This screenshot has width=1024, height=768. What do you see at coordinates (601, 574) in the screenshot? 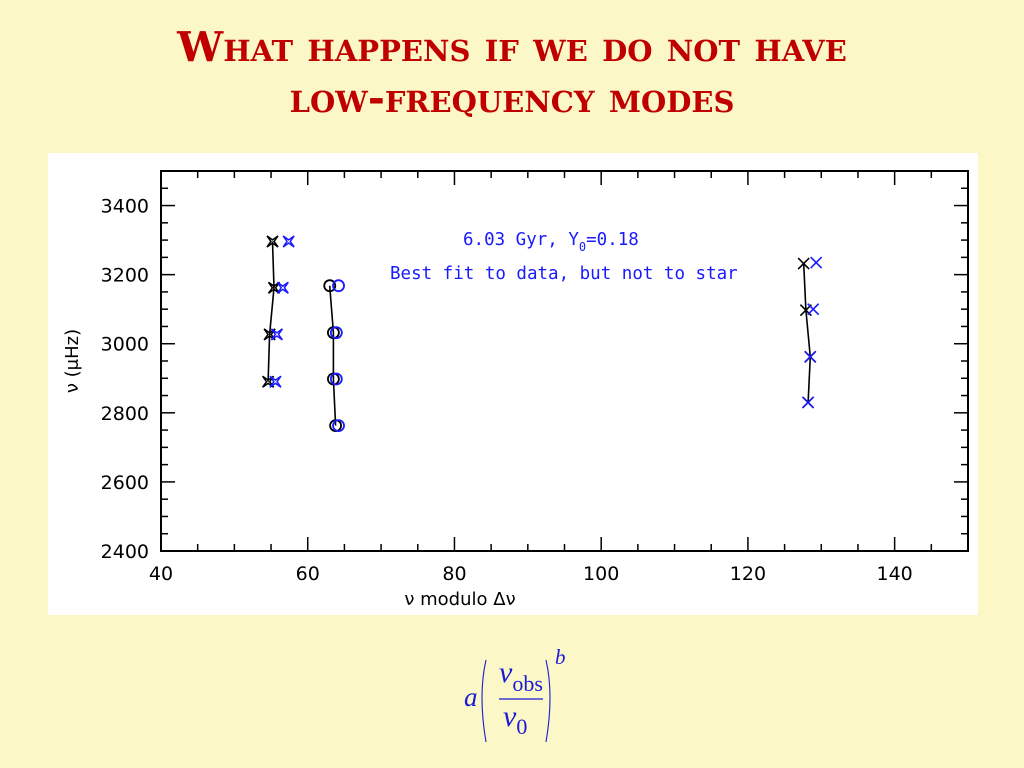
I see `x-tick-label: 100` at bounding box center [601, 574].